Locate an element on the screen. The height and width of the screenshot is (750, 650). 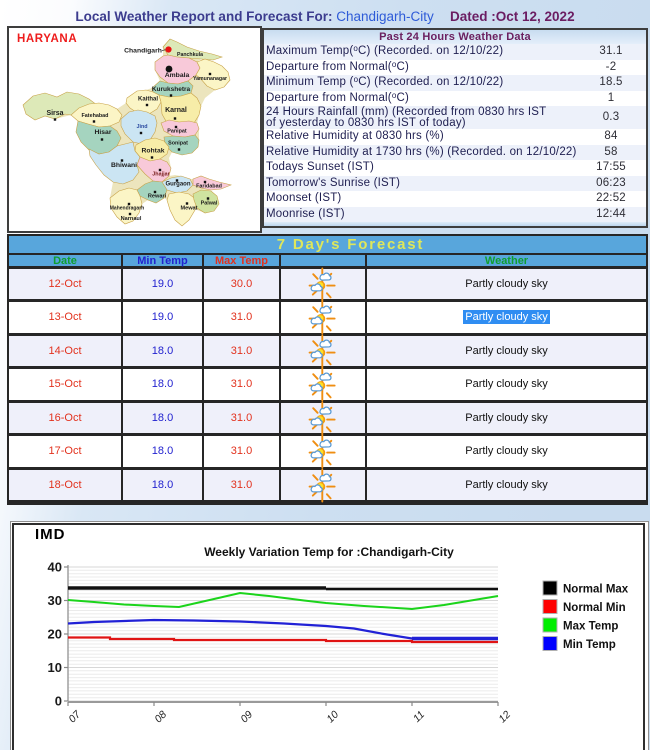
svg-text: Kurukshetra is located at coordinates (171, 89).